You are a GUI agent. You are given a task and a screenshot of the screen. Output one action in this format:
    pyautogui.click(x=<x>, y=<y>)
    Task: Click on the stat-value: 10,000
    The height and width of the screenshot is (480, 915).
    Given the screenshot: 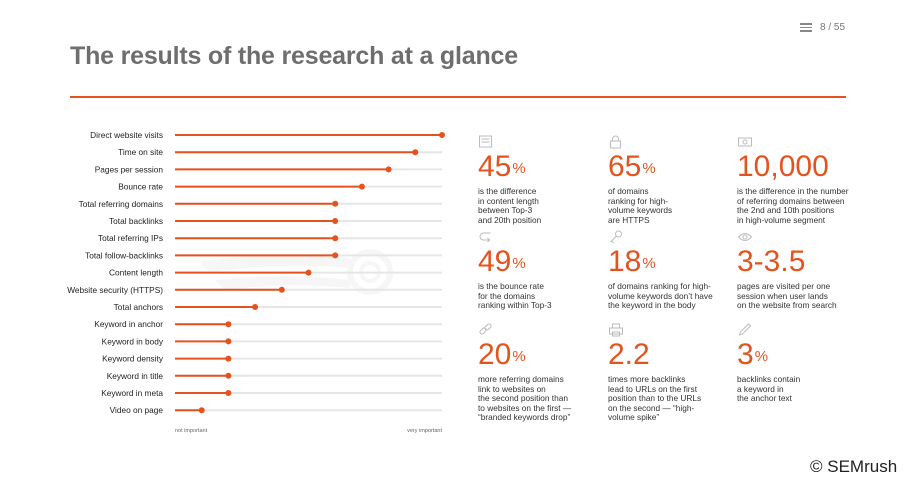 What is the action you would take?
    pyautogui.click(x=783, y=166)
    